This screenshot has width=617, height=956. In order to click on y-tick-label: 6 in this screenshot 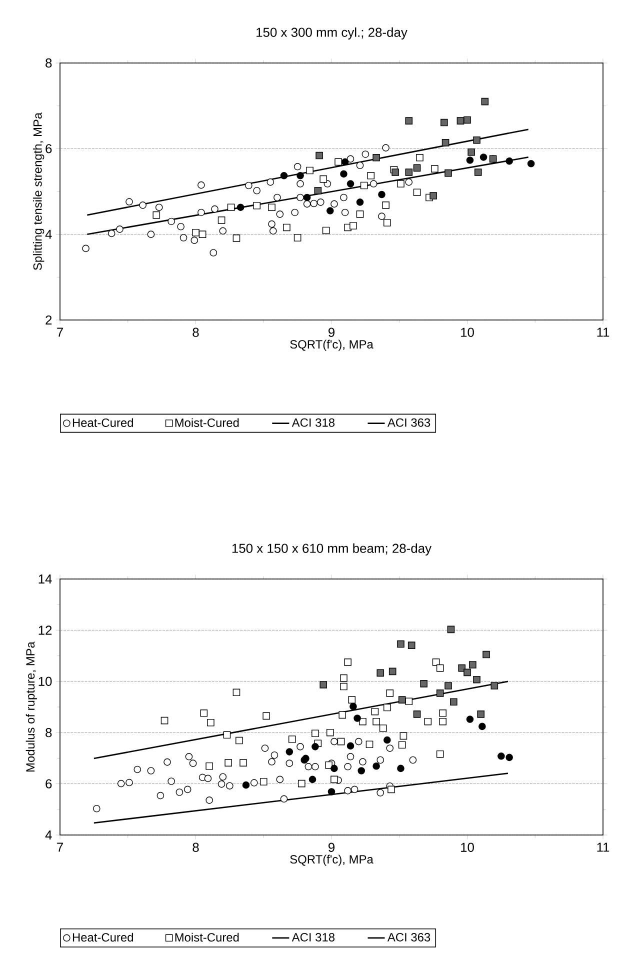, I will do `click(49, 149)`.